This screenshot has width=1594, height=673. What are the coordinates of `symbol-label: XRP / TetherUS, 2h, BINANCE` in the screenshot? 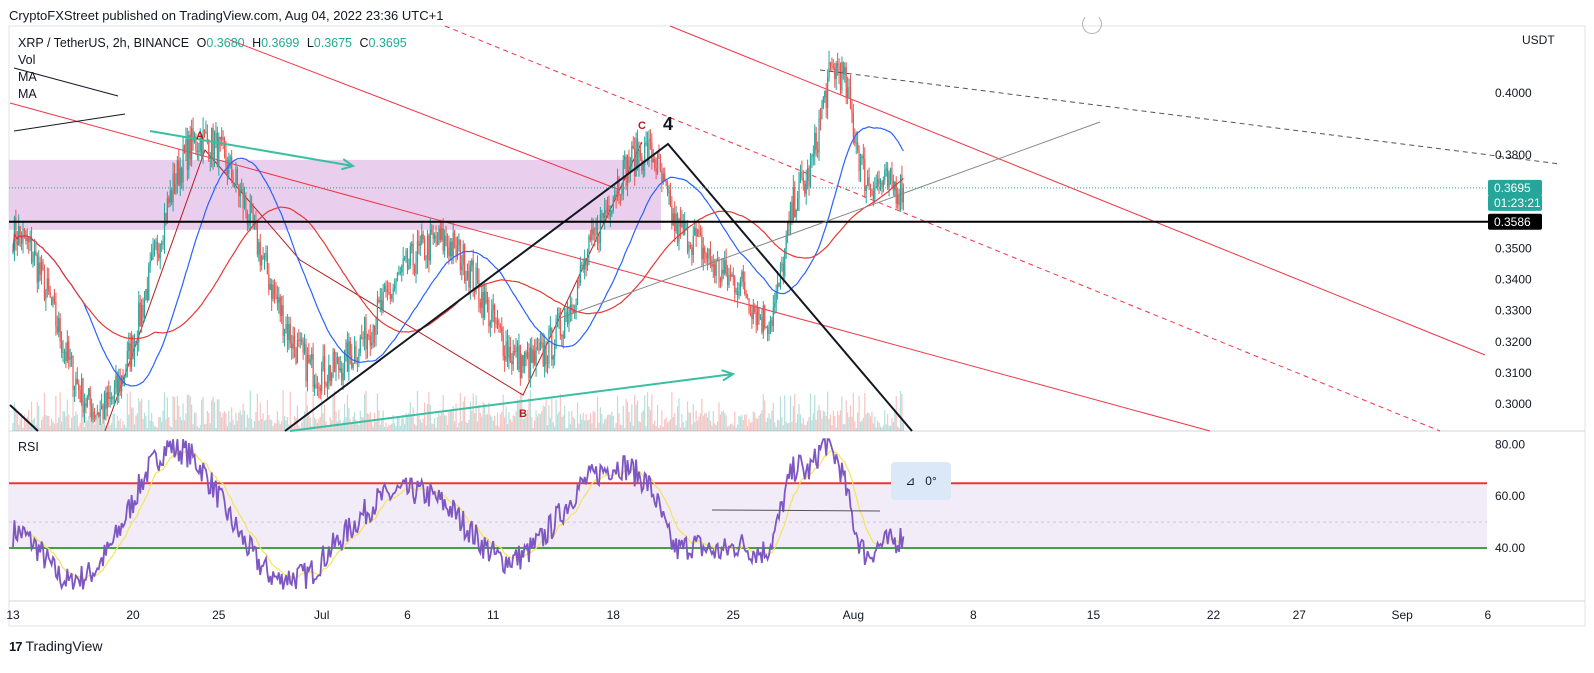 It's located at (104, 43).